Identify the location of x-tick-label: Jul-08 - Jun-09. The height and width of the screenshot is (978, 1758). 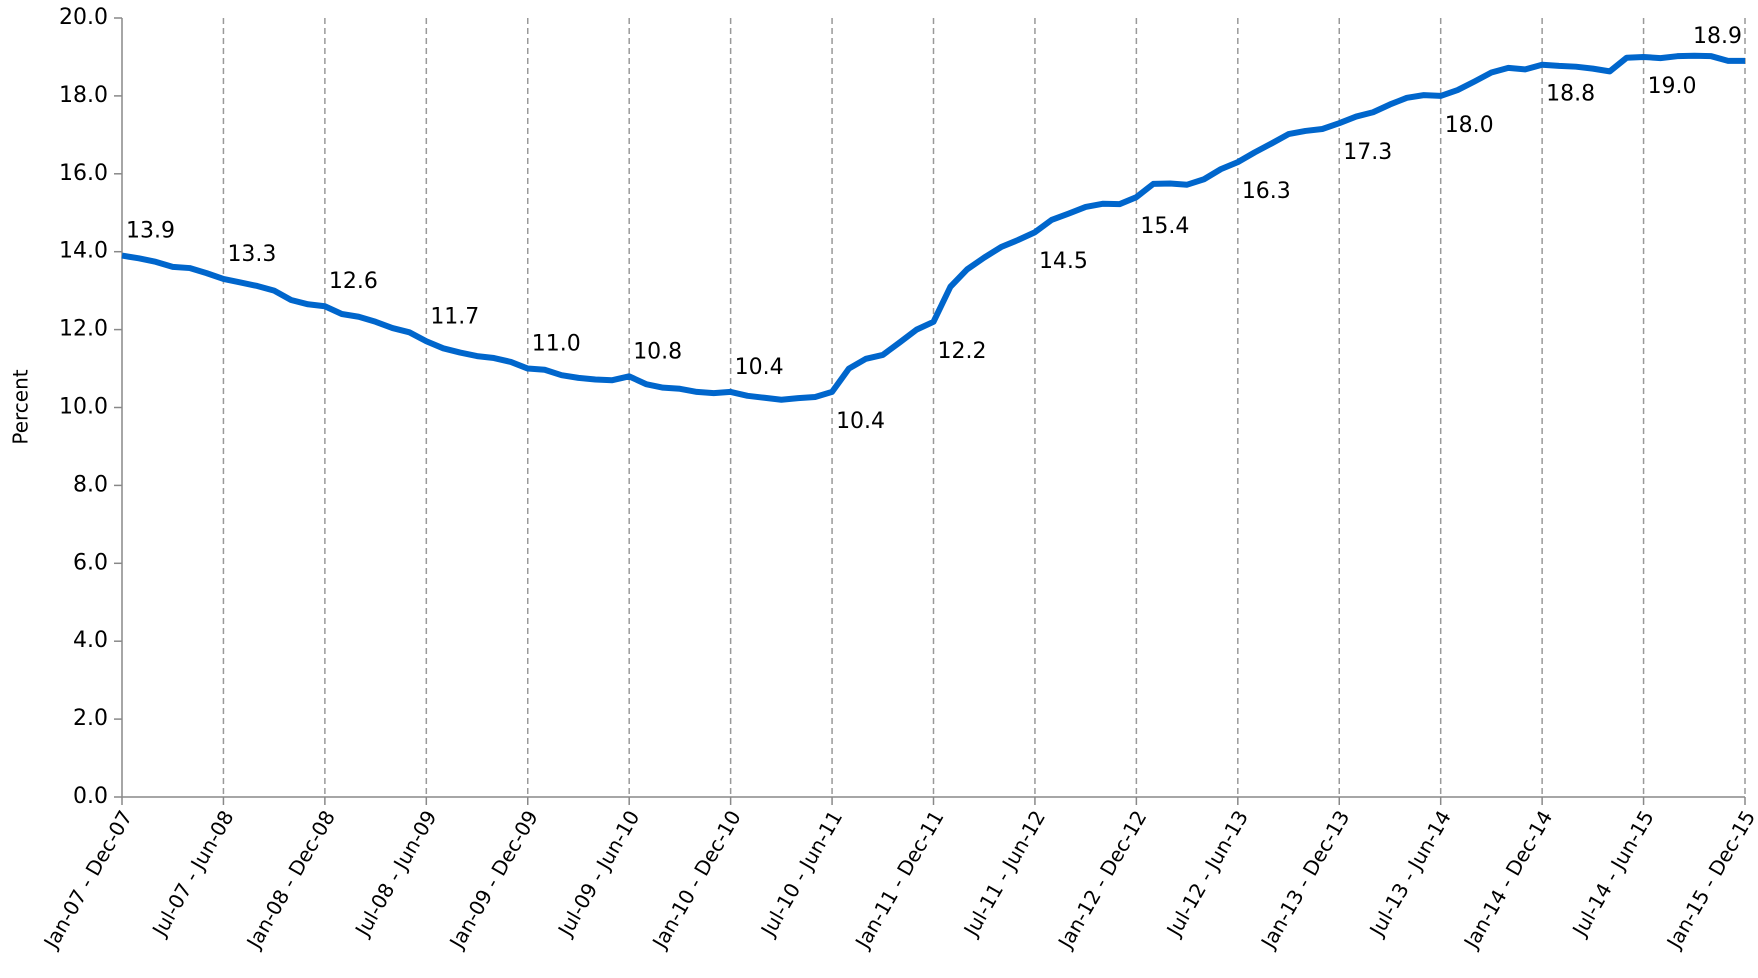
(395, 874).